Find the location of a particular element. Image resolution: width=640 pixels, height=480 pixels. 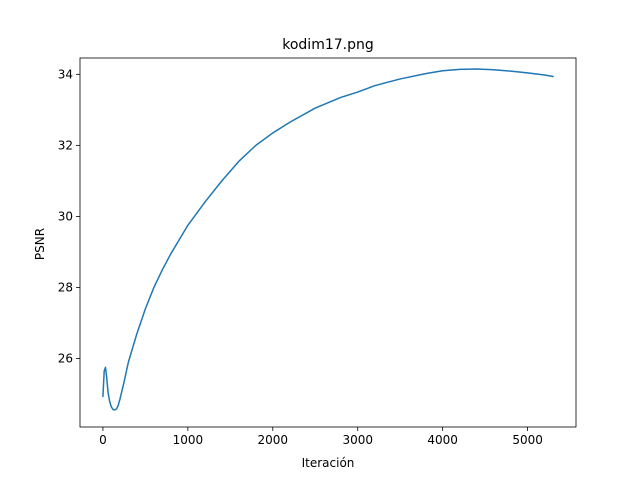

y-axis-label: PSNR is located at coordinates (40, 244).